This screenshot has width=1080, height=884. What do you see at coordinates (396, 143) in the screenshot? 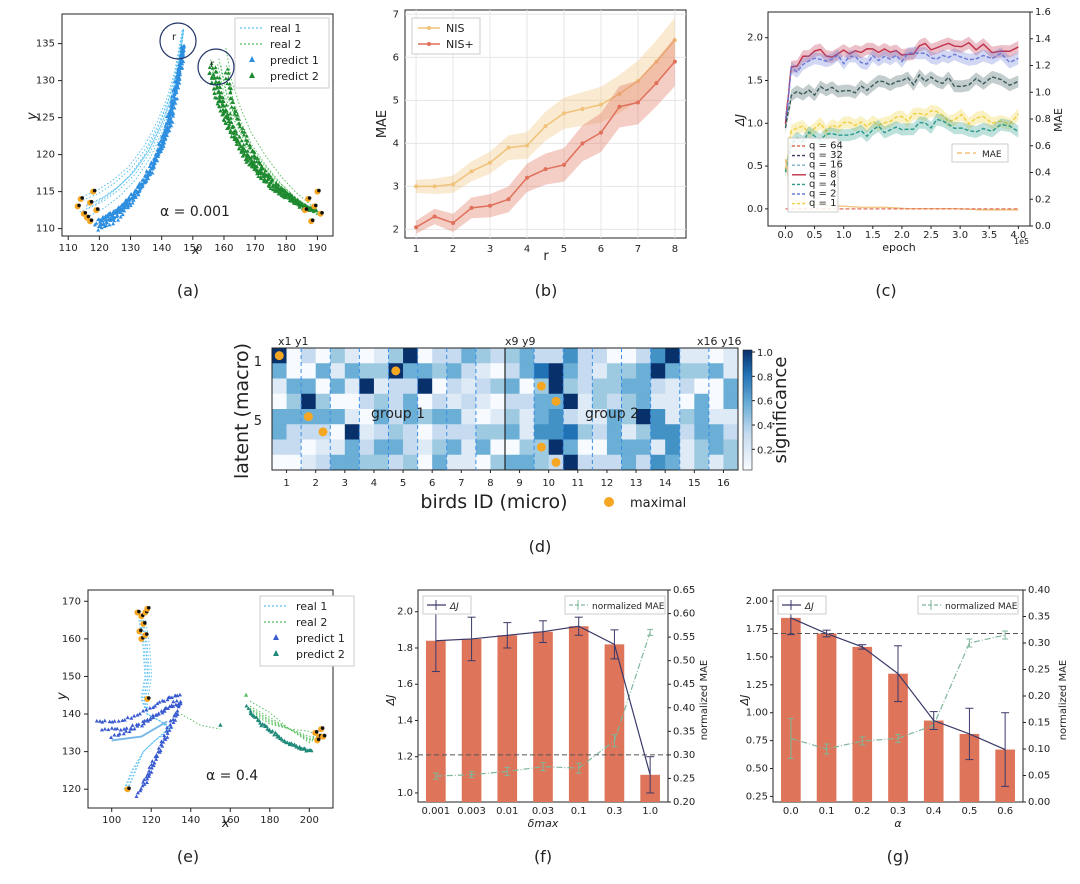
I see `y-tick-label: 4` at bounding box center [396, 143].